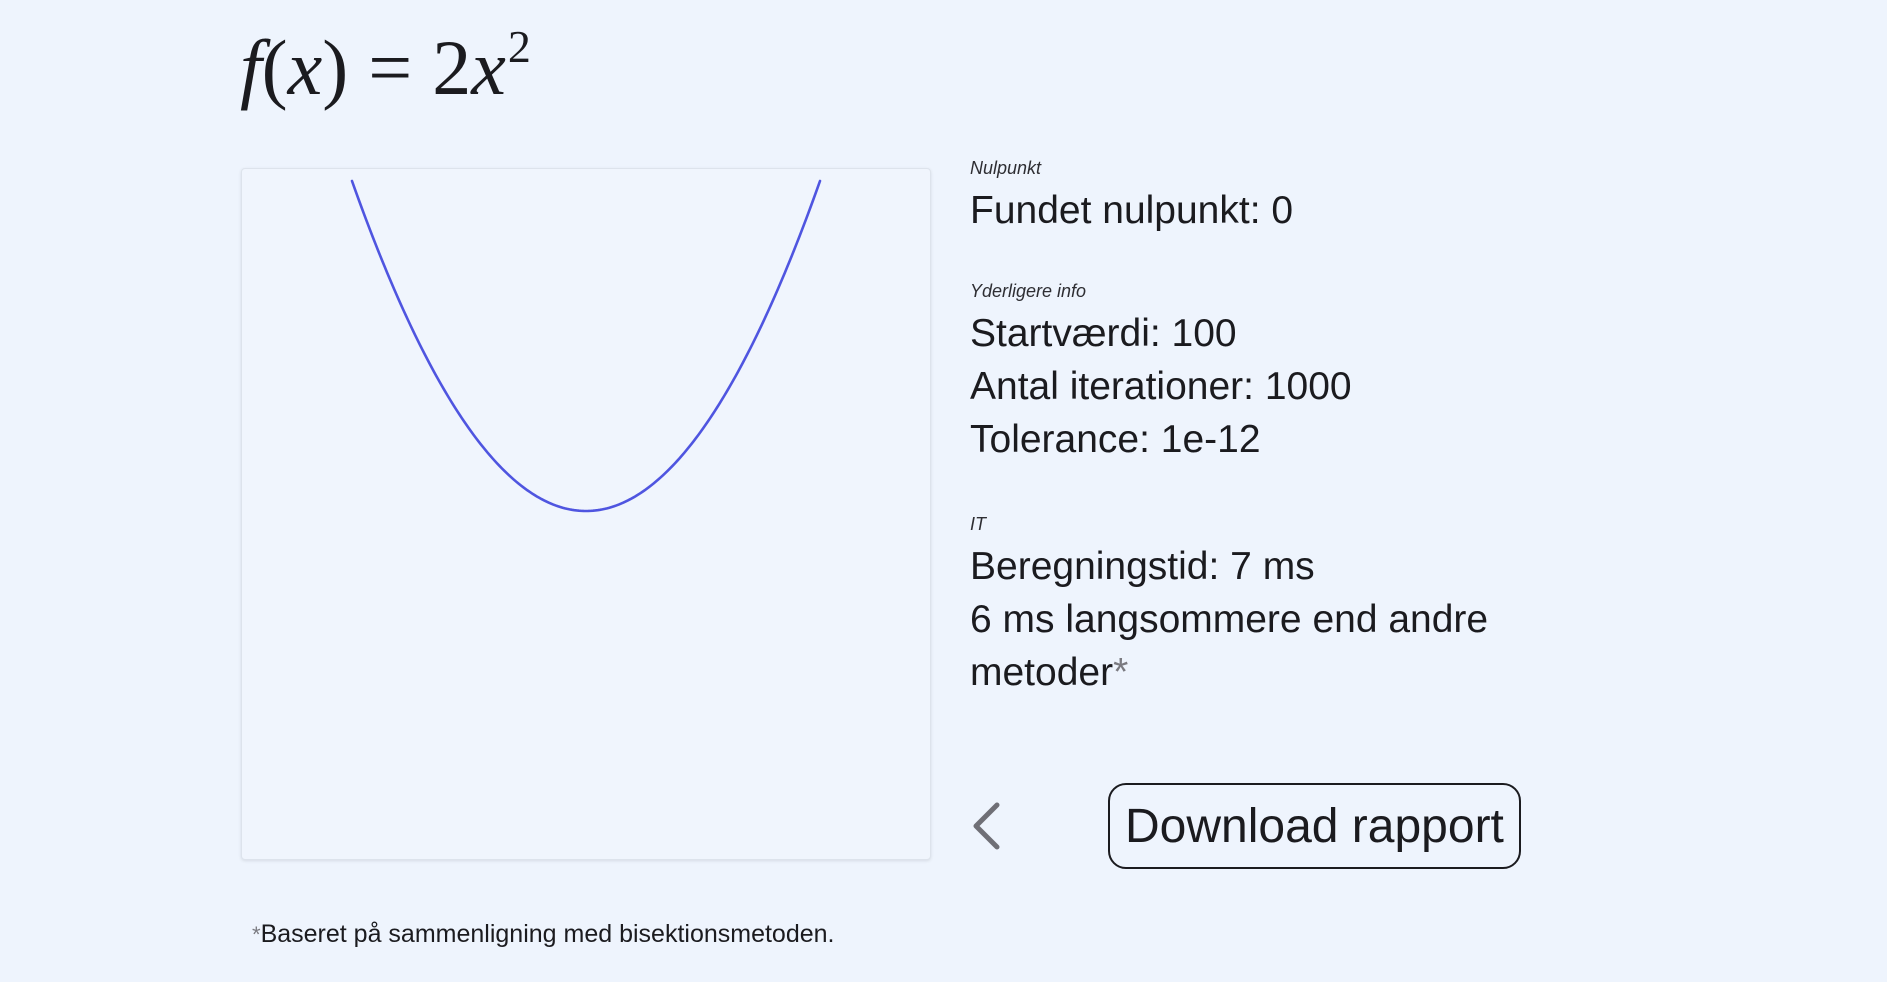  Describe the element at coordinates (1132, 210) in the screenshot. I see `found-root: Fundet nulpunkt: 0` at that location.